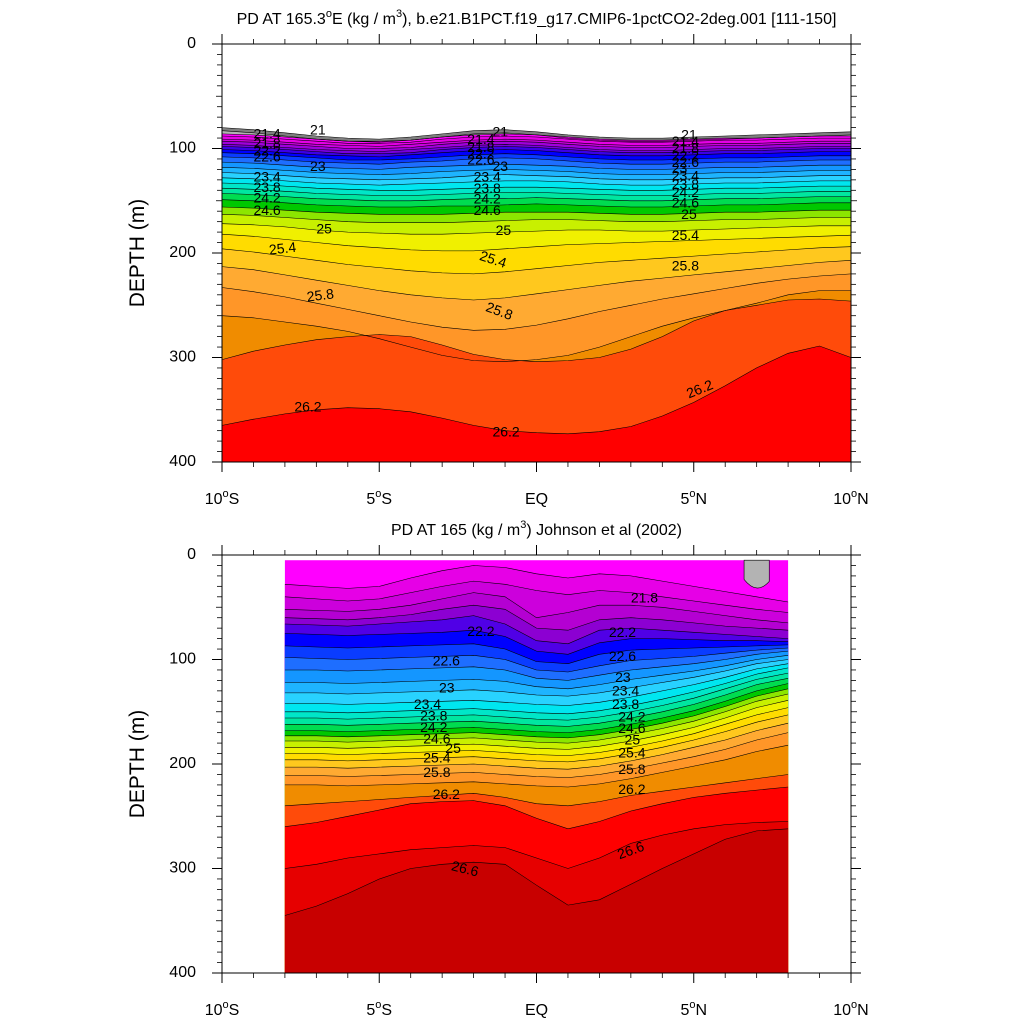 This screenshot has height=1024, width=1024. What do you see at coordinates (689, 135) in the screenshot?
I see `contour-label: 21` at bounding box center [689, 135].